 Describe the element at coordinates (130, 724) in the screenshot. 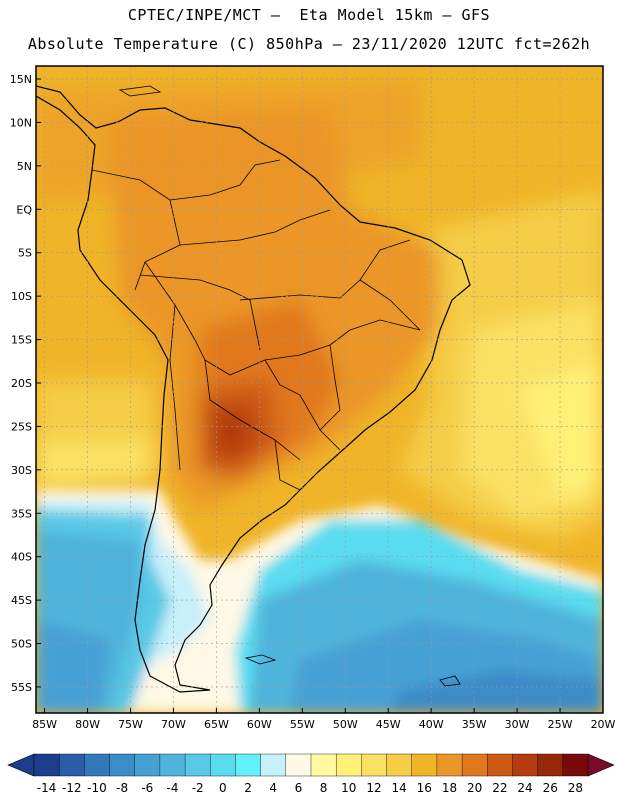

I see `lon-label: 75W` at that location.